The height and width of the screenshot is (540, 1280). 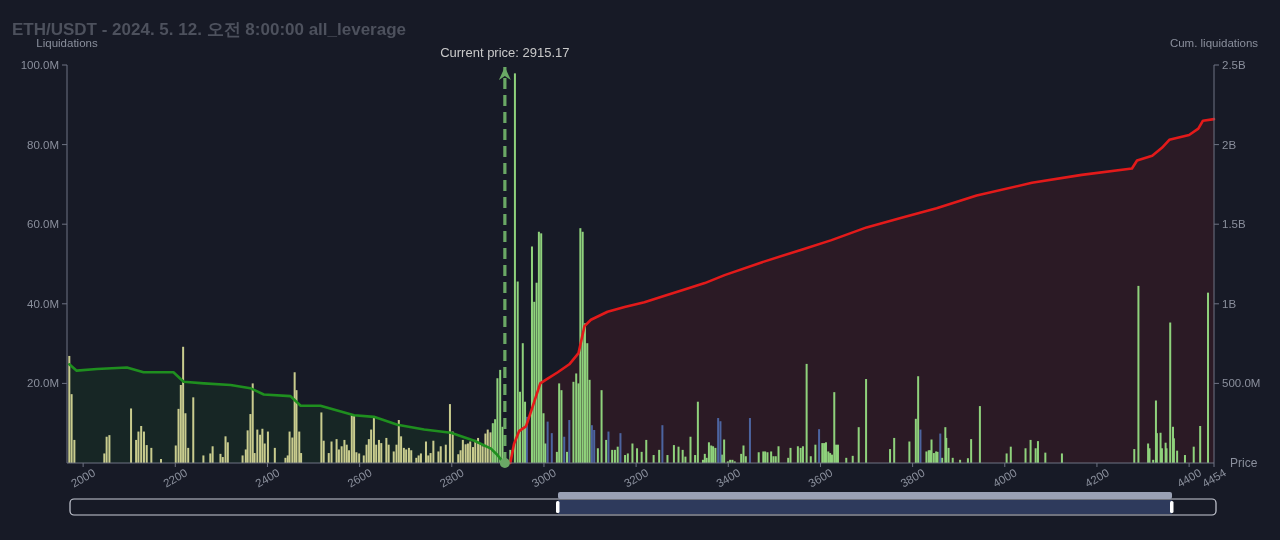 I want to click on x-tick-label: 4400, so click(x=1189, y=478).